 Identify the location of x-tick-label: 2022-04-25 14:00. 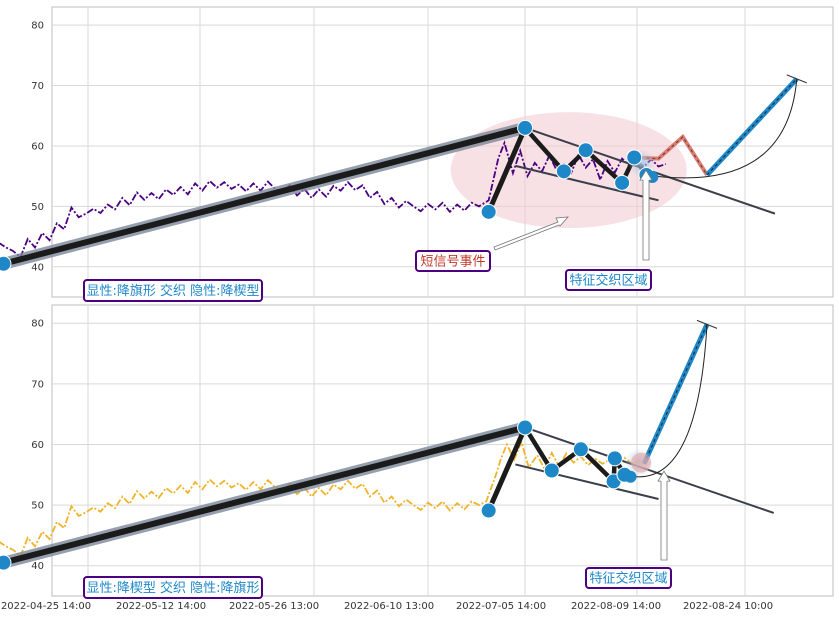
(46, 606).